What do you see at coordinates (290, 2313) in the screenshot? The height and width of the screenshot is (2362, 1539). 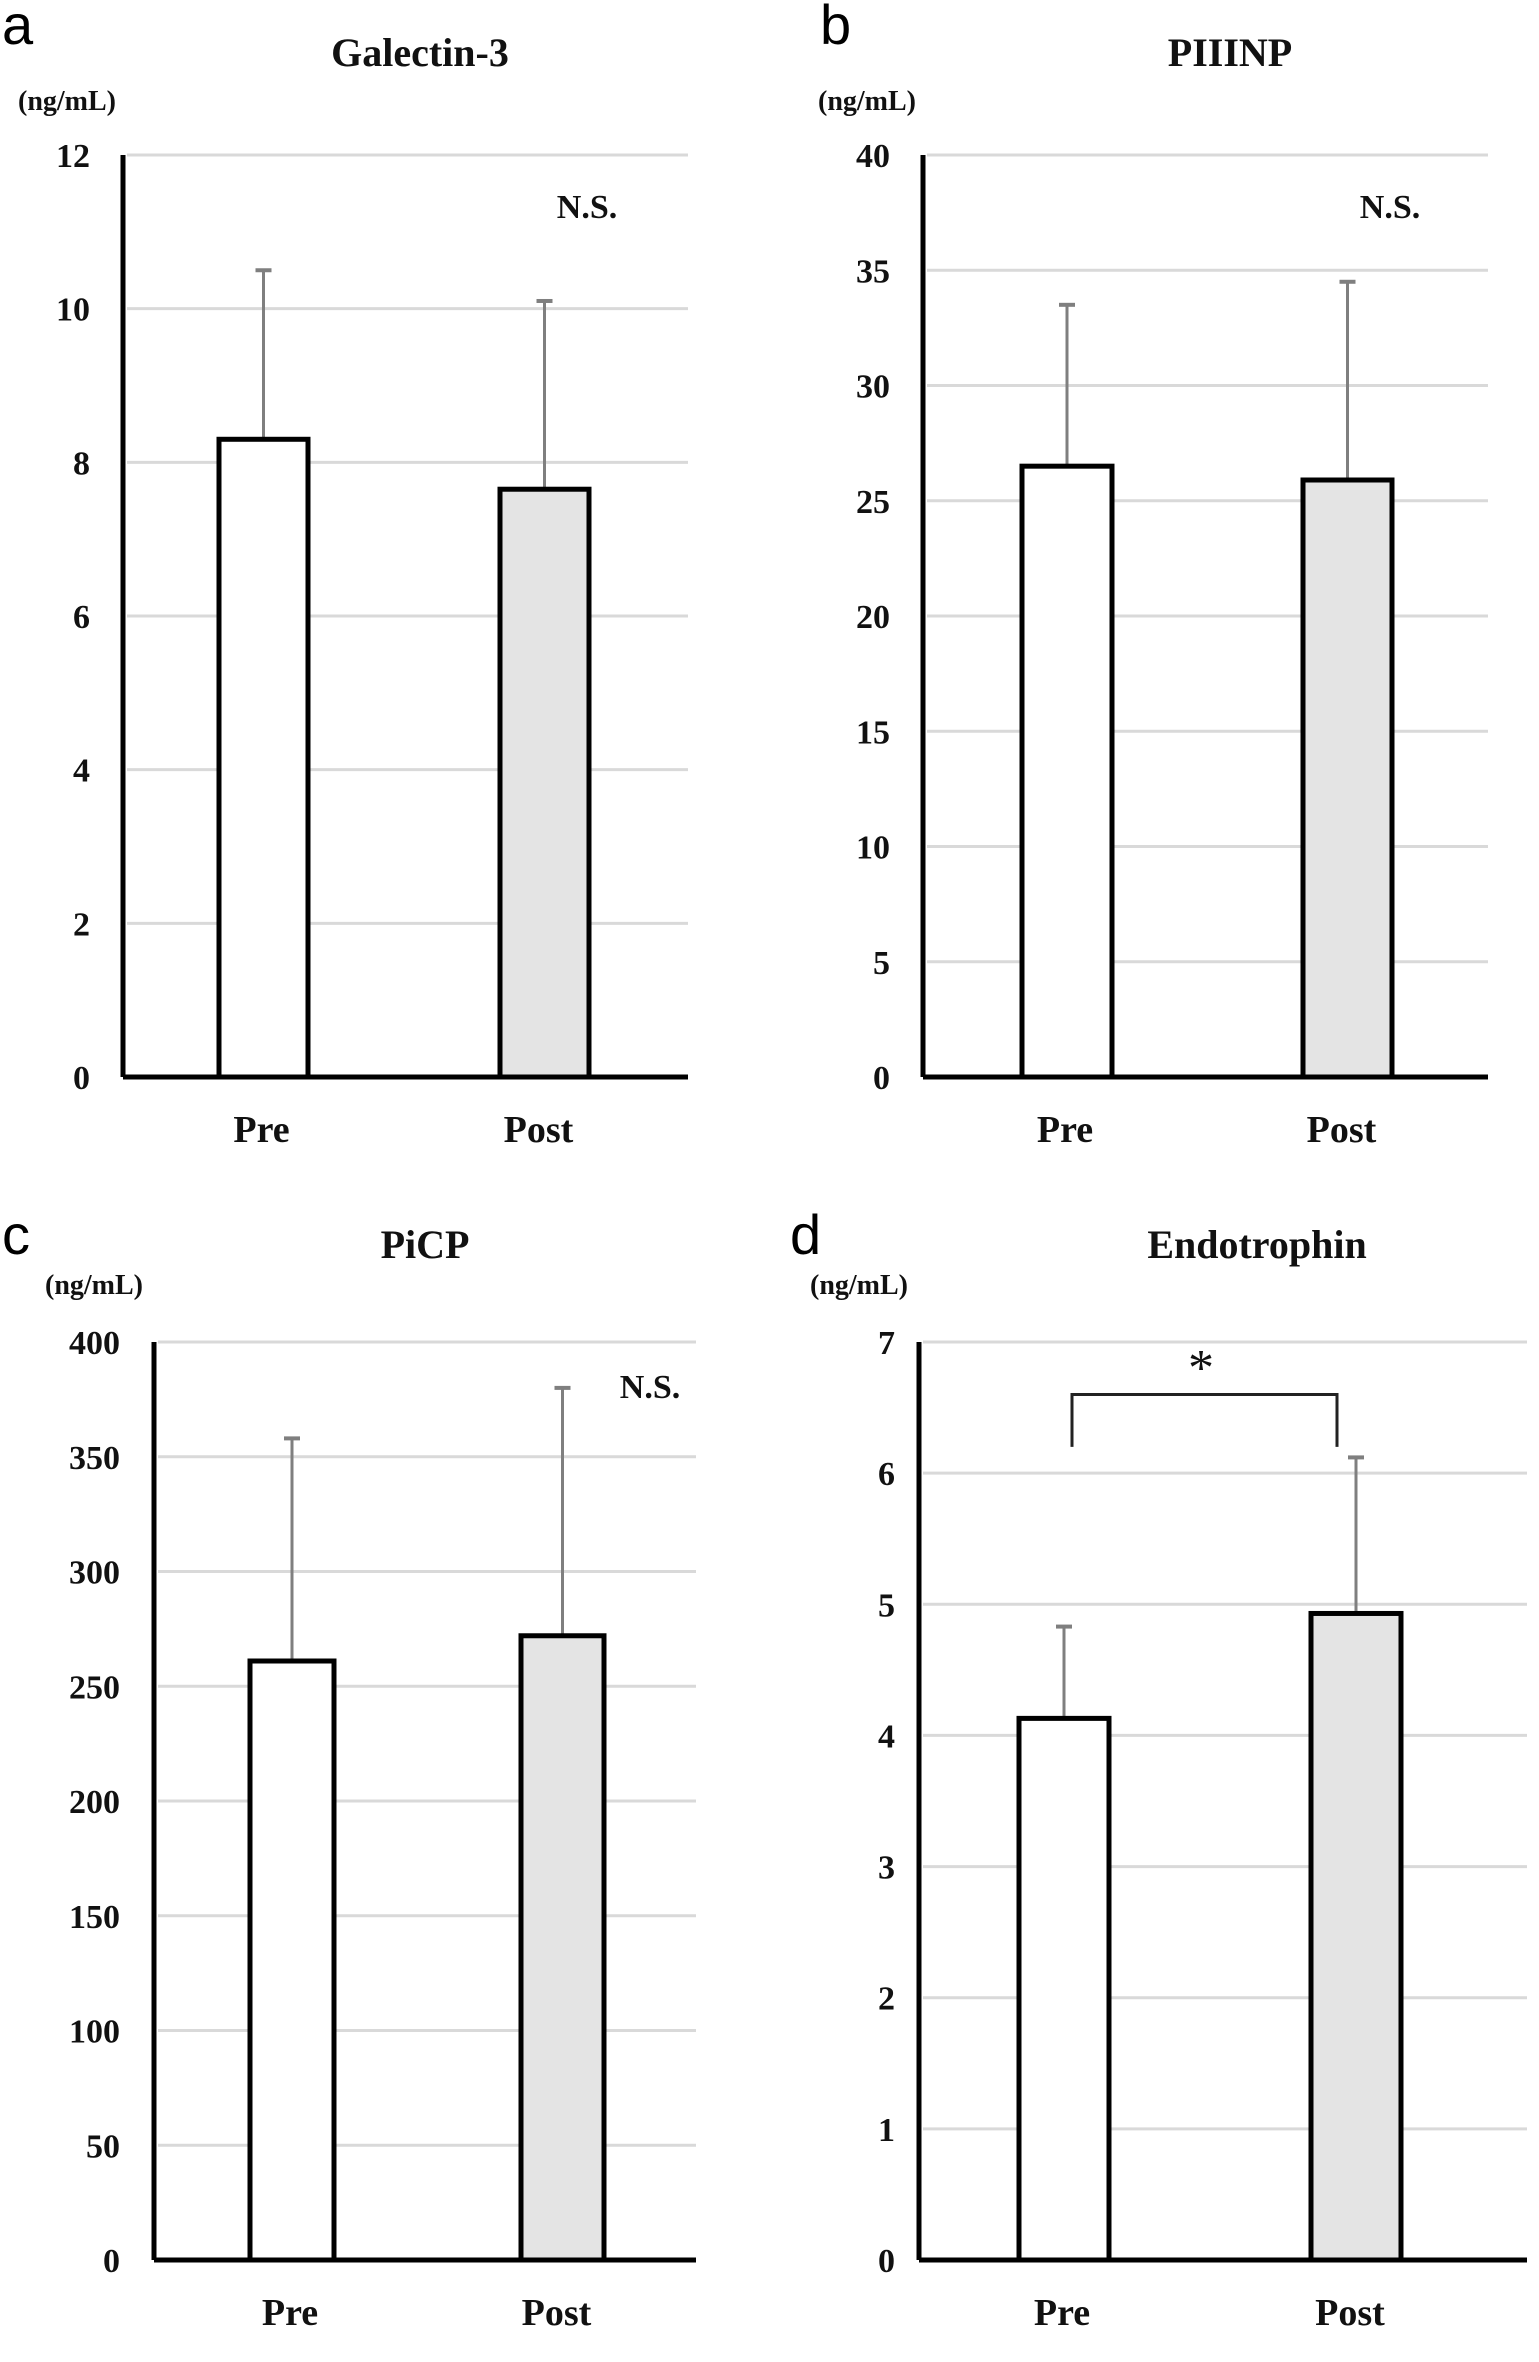 I see `panel-c-x-label-pre: Pre` at bounding box center [290, 2313].